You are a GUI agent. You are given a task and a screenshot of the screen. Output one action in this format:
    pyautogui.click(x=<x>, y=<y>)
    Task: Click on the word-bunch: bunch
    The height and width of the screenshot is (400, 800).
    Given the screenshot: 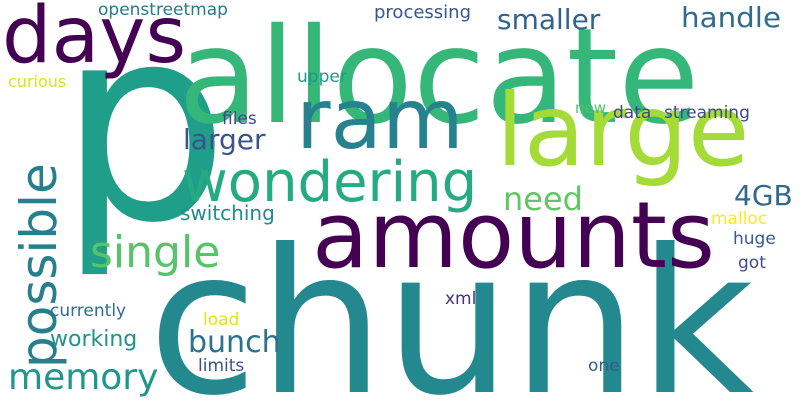 What is the action you would take?
    pyautogui.click(x=234, y=342)
    